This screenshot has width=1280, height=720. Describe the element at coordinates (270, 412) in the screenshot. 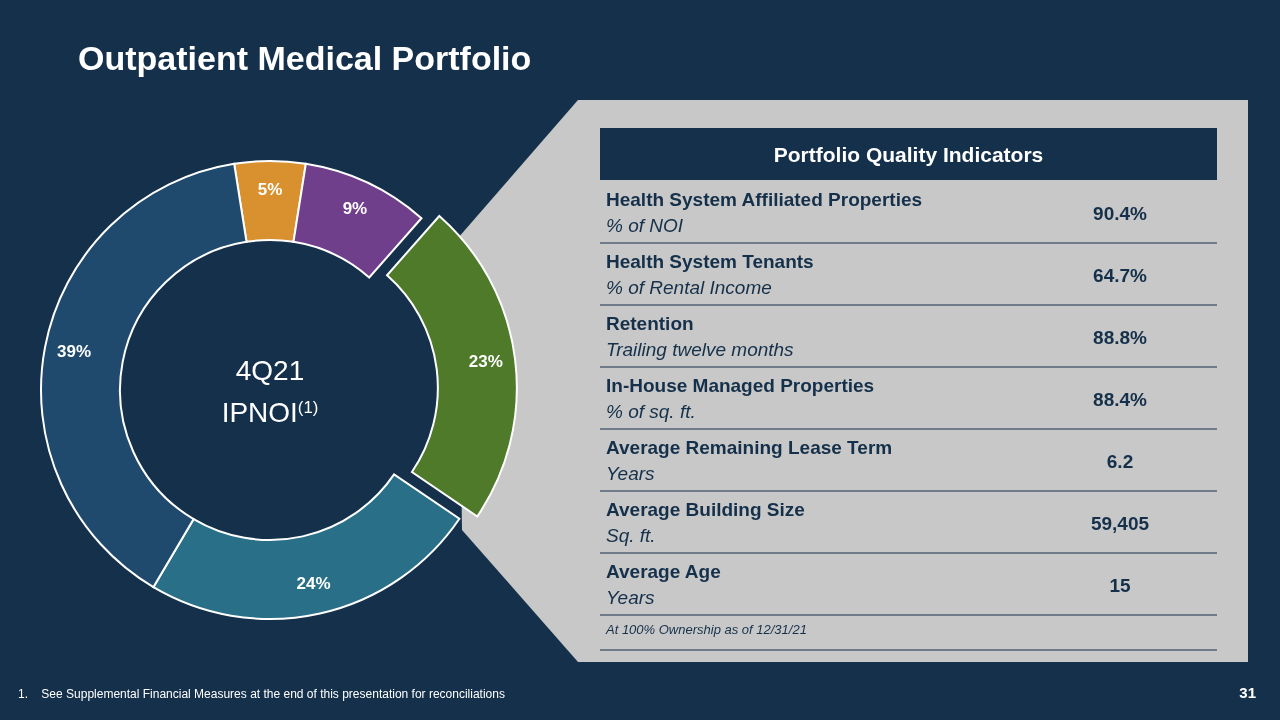

I see `text: IPNOI$^{(1)}$` at that location.